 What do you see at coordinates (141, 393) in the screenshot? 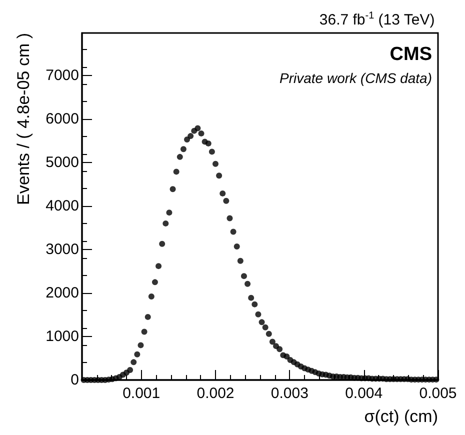
I see `x-tick-label: 0.001` at bounding box center [141, 393].